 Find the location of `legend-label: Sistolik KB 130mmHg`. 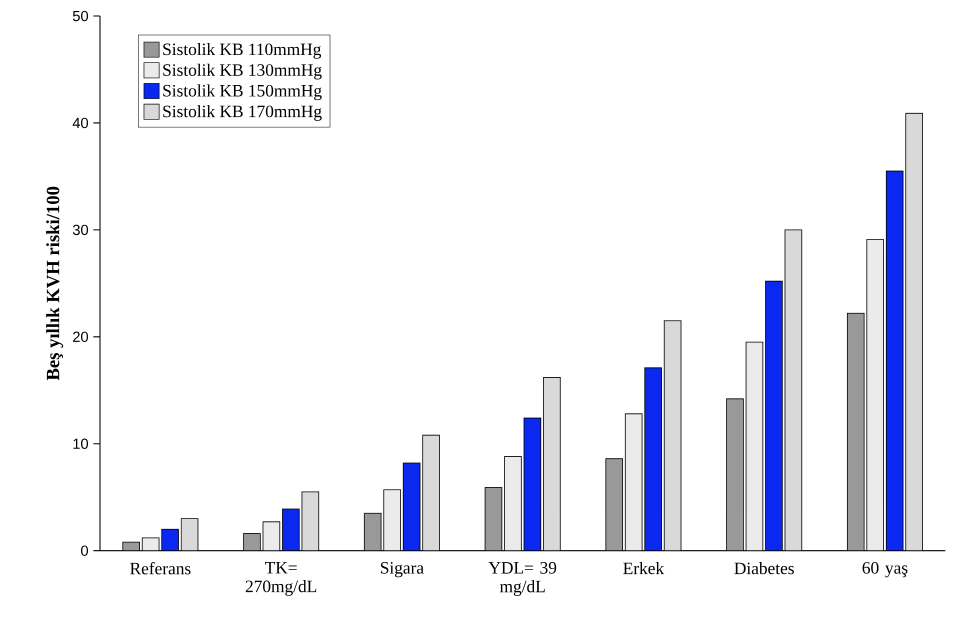

legend-label: Sistolik KB 130mmHg is located at coordinates (242, 72).